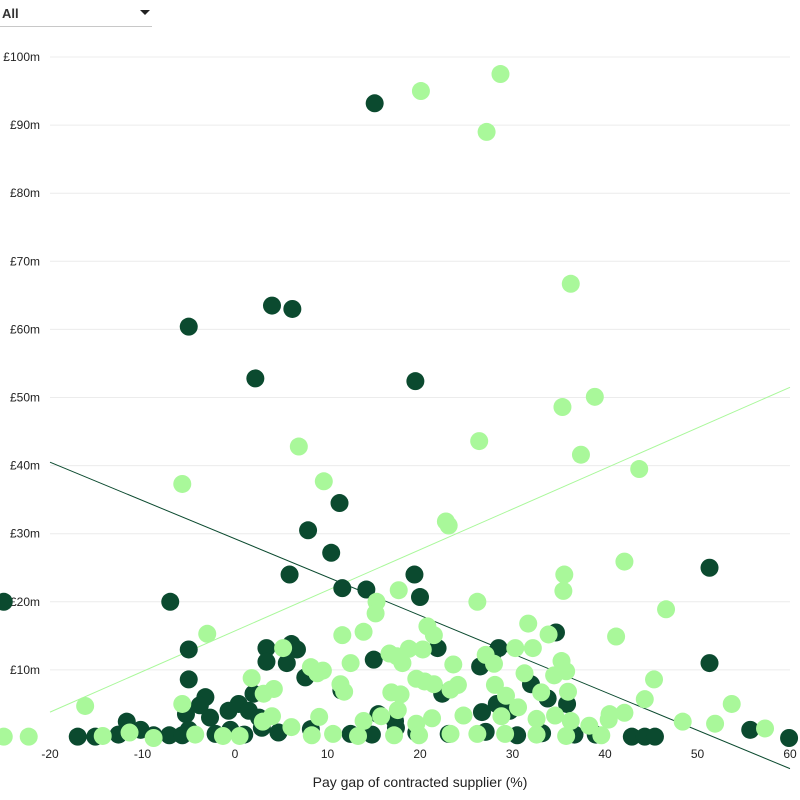 Image resolution: width=800 pixels, height=800 pixels. What do you see at coordinates (76, 13) in the screenshot?
I see `filter-dropdown: All` at bounding box center [76, 13].